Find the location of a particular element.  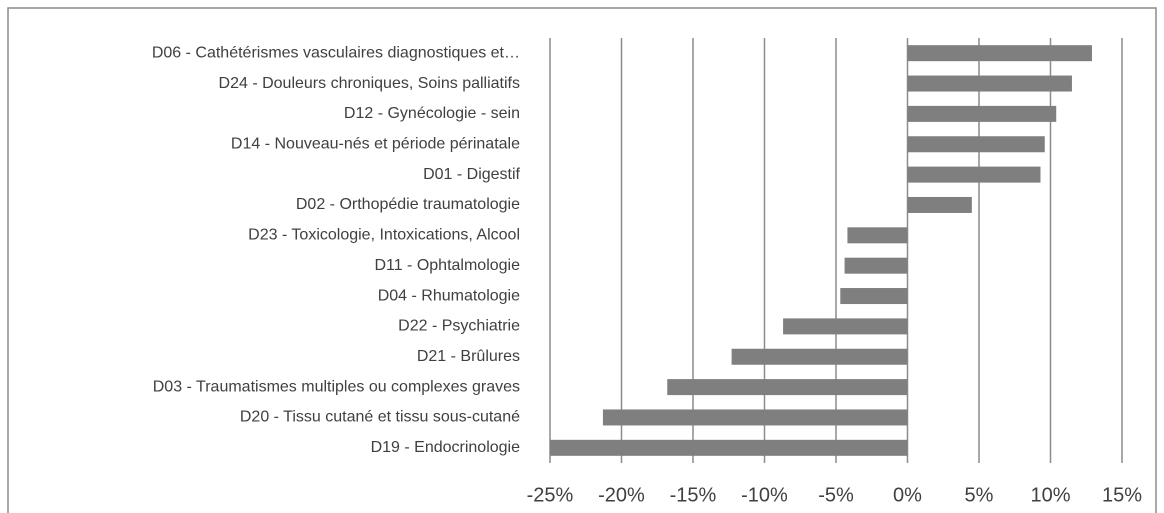

category-label: D04 - Rhumatologie is located at coordinates (449, 295).